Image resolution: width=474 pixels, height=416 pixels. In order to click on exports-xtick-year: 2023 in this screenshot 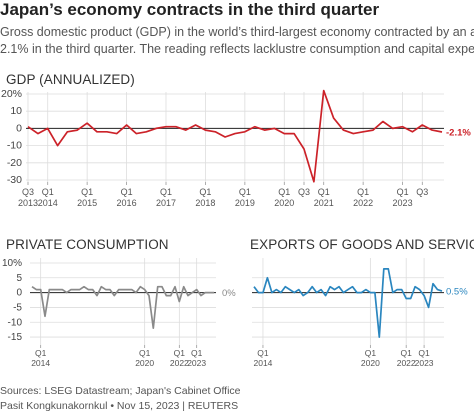, I will do `click(424, 363)`.